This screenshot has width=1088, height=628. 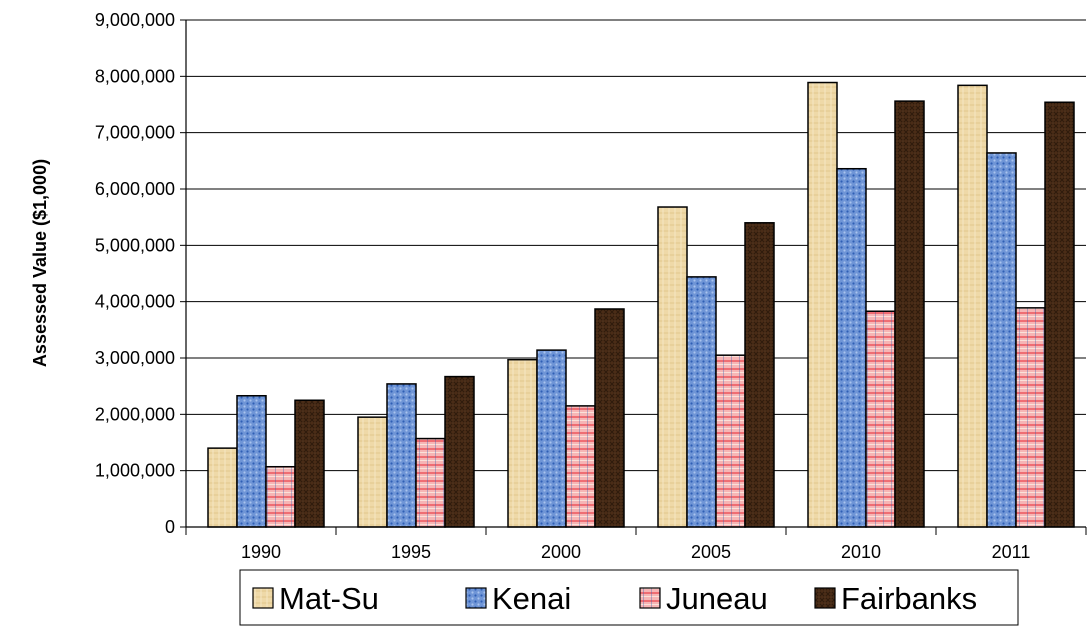 I want to click on legend-item-mat-su: Mat-Su, so click(x=315, y=598).